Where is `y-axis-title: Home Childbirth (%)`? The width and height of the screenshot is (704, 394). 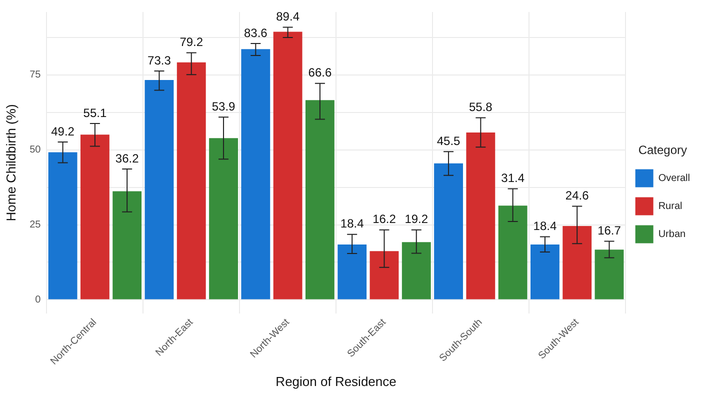 y-axis-title: Home Childbirth (%) is located at coordinates (10, 163).